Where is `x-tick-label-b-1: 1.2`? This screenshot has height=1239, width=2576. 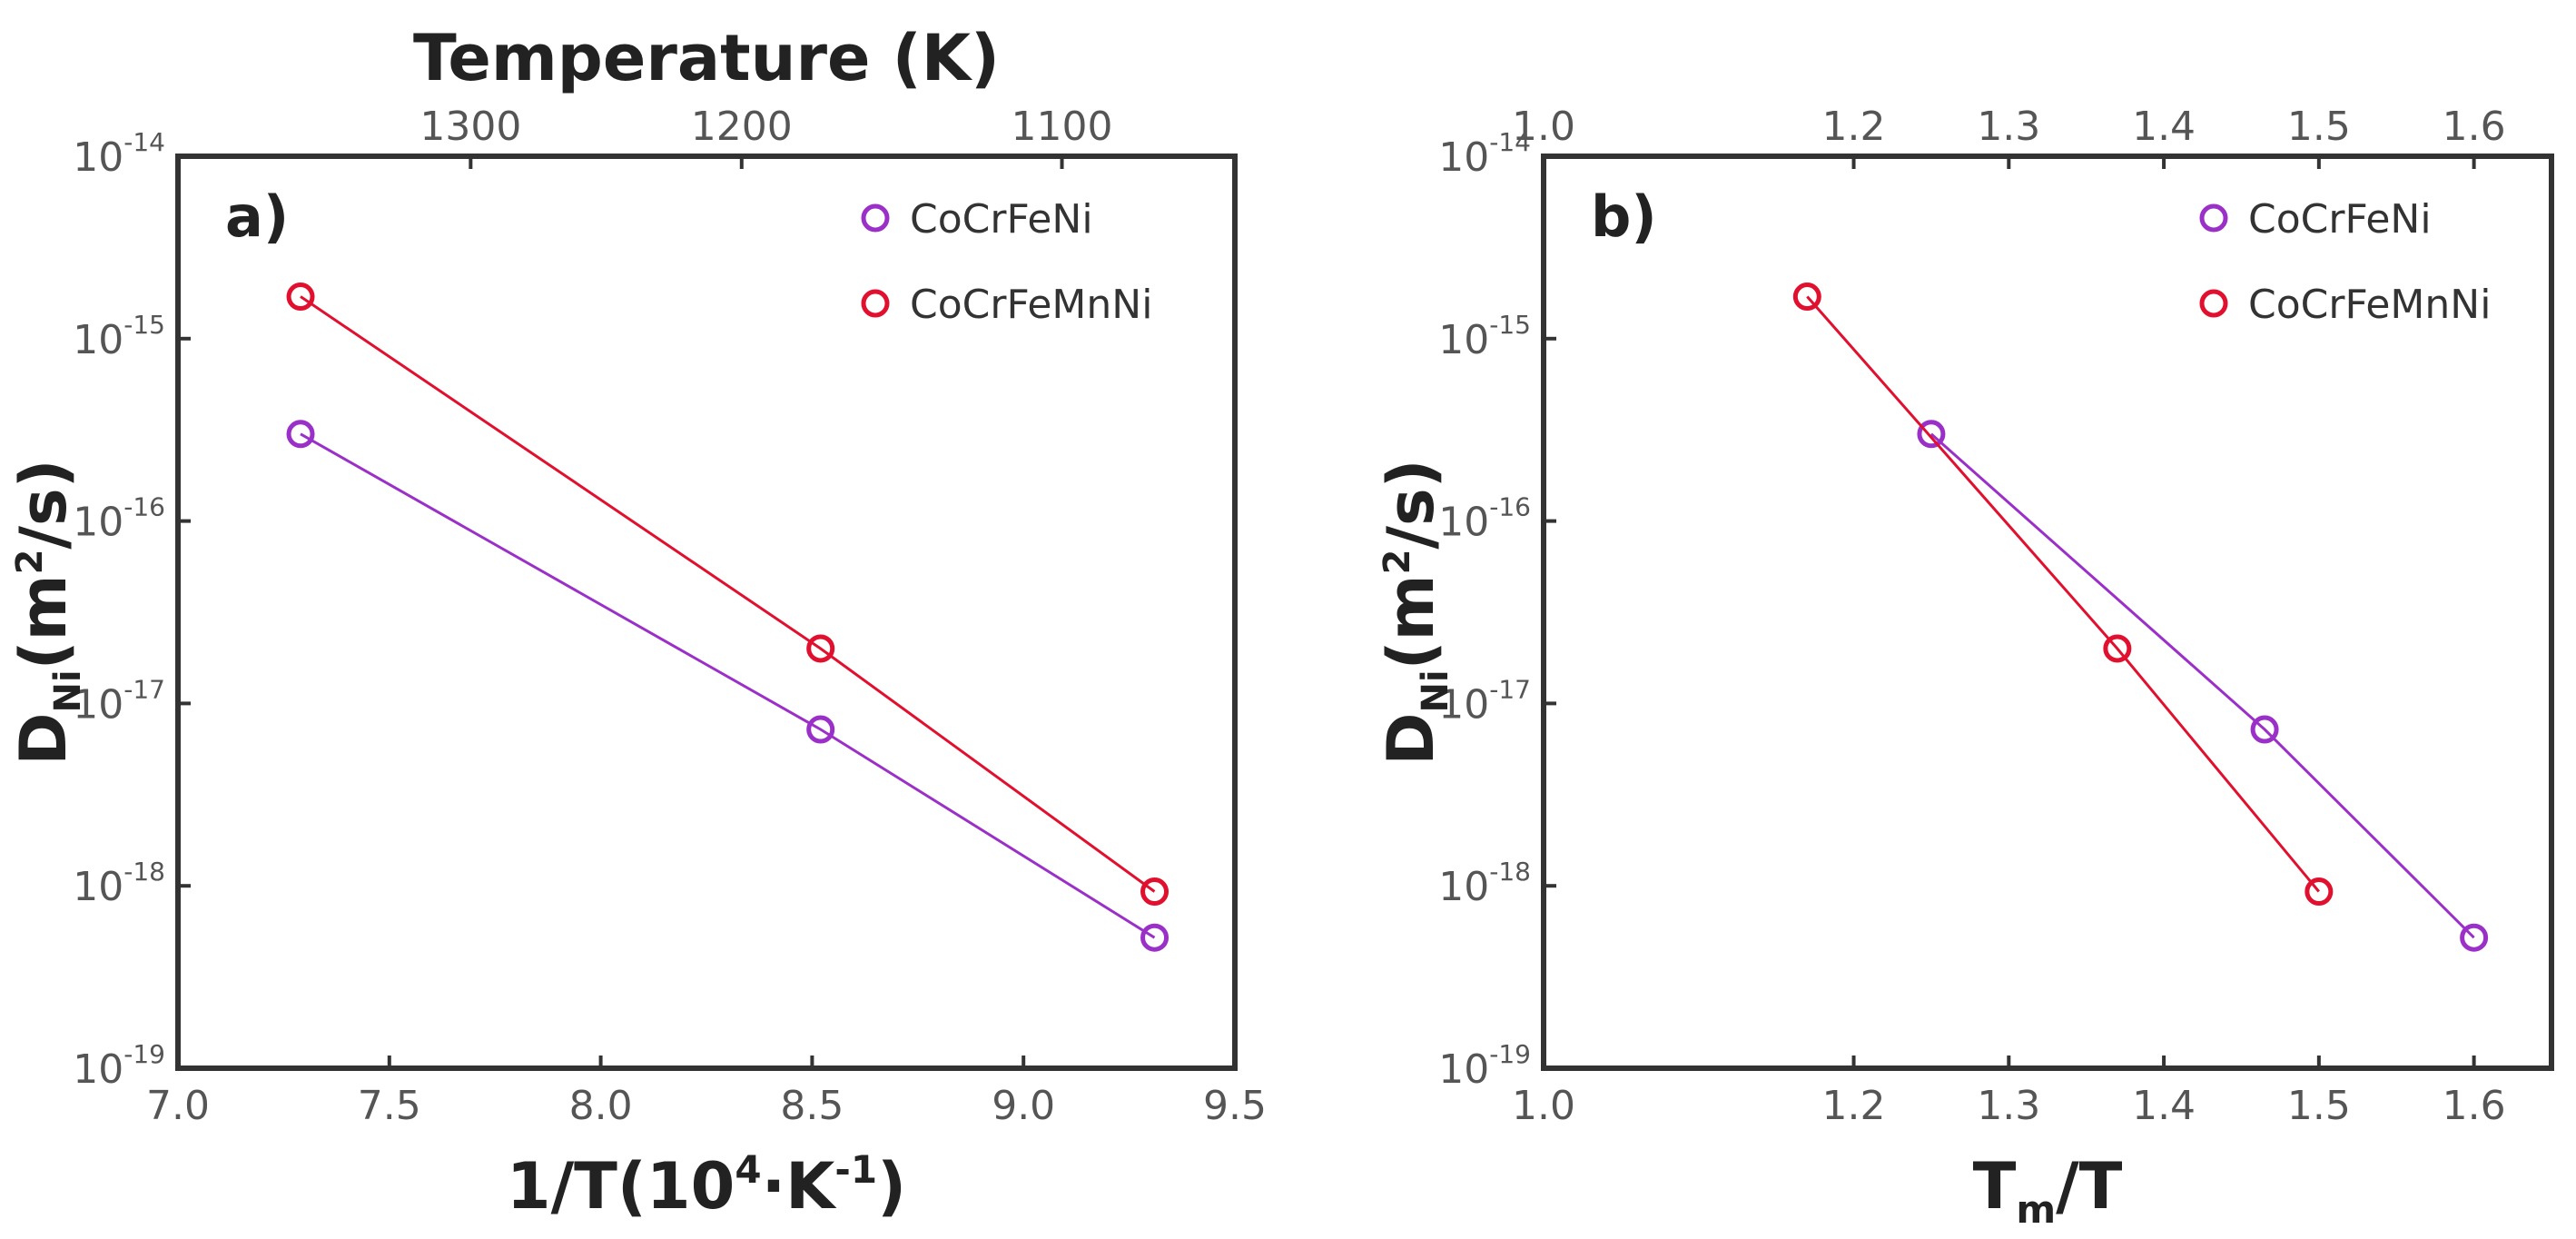 x-tick-label-b-1: 1.2 is located at coordinates (1854, 1106).